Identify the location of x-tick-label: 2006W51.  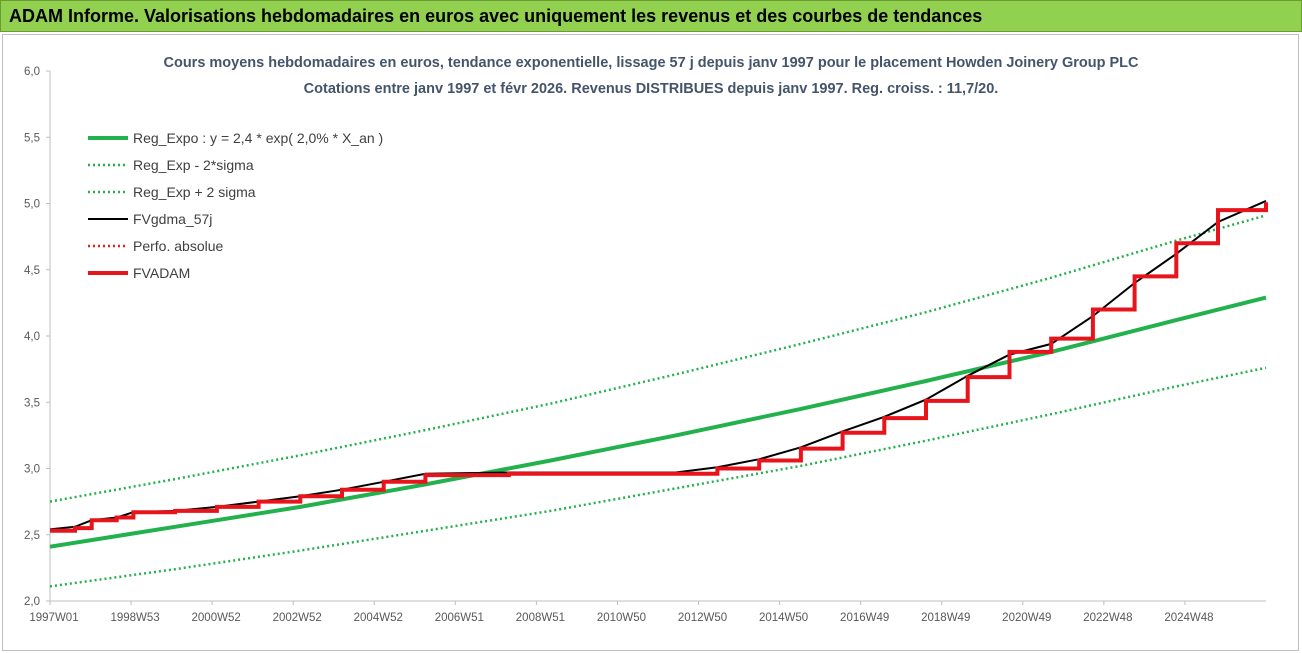
(459, 618).